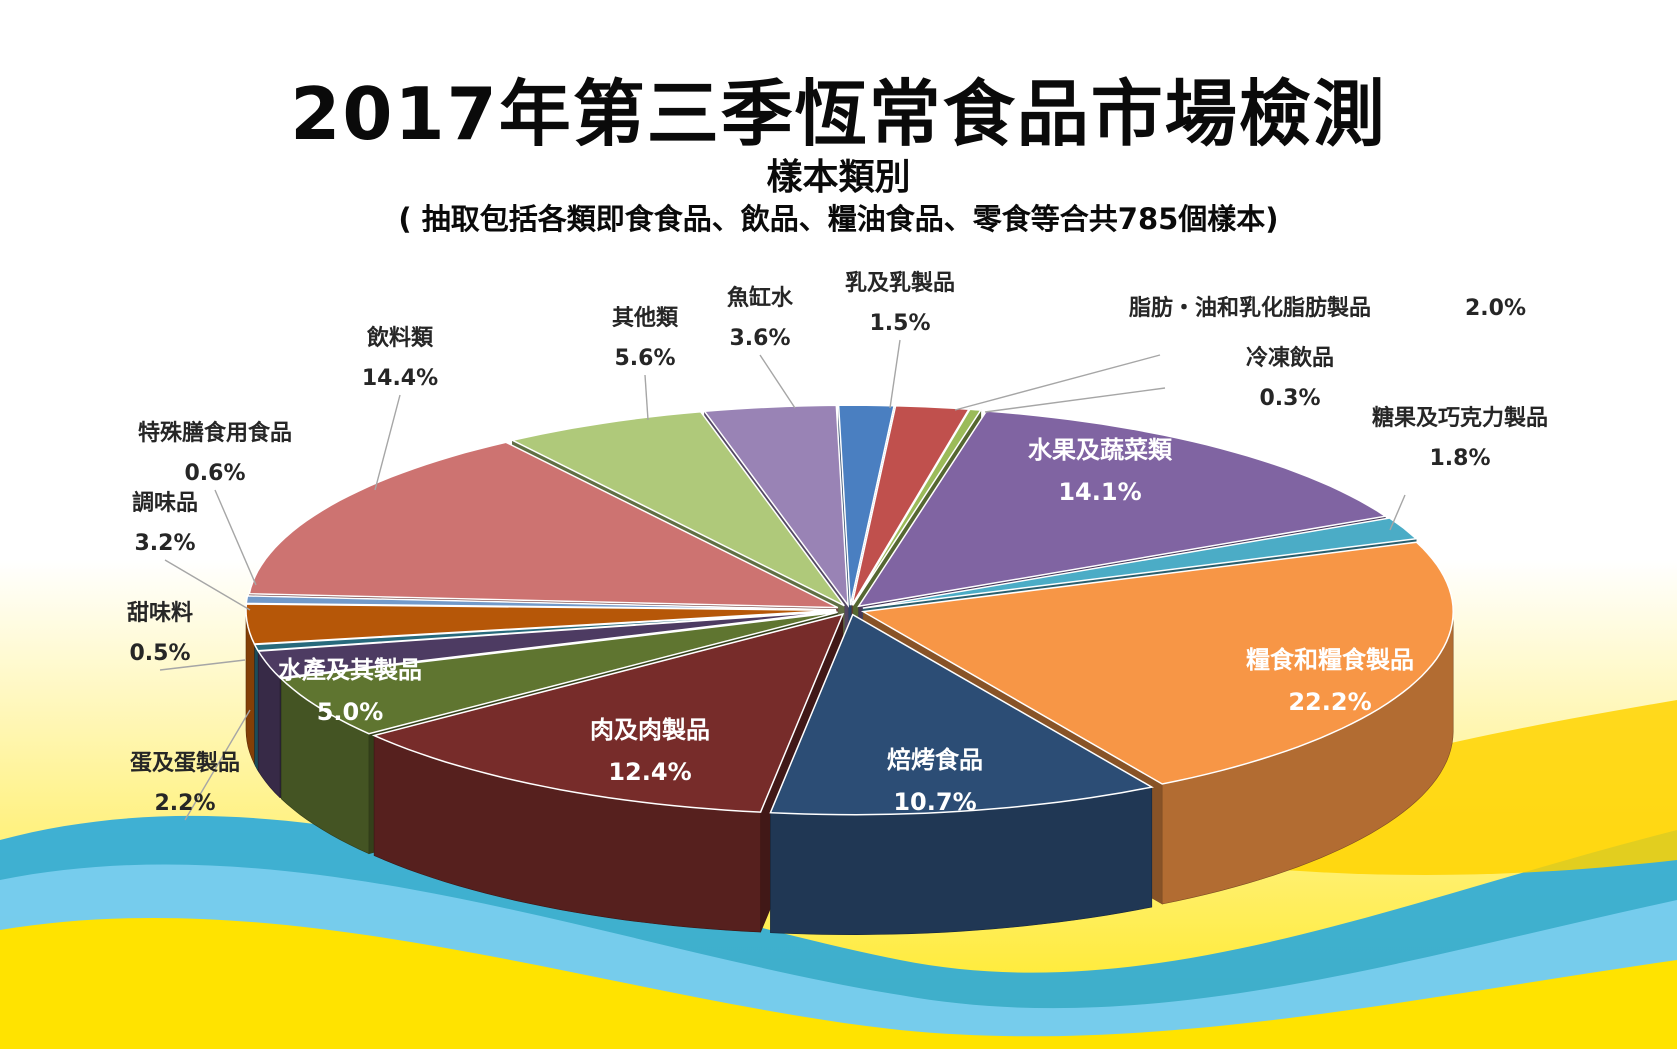 The width and height of the screenshot is (1677, 1049). Describe the element at coordinates (165, 503) in the screenshot. I see `slice-12-name: 調味品` at that location.